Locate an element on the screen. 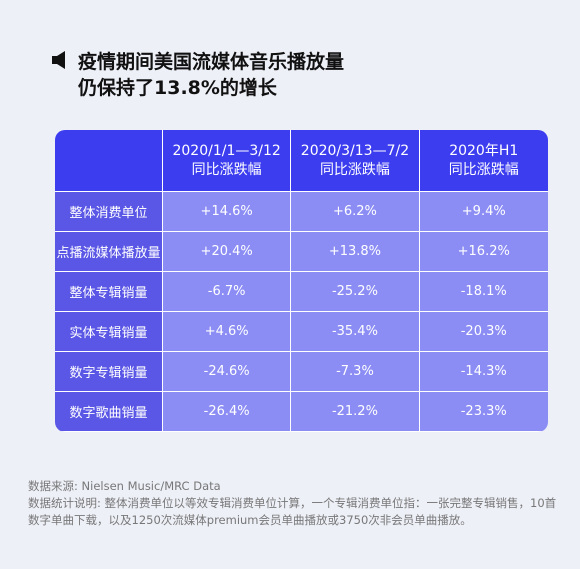  cell-value: -24.6% is located at coordinates (227, 372).